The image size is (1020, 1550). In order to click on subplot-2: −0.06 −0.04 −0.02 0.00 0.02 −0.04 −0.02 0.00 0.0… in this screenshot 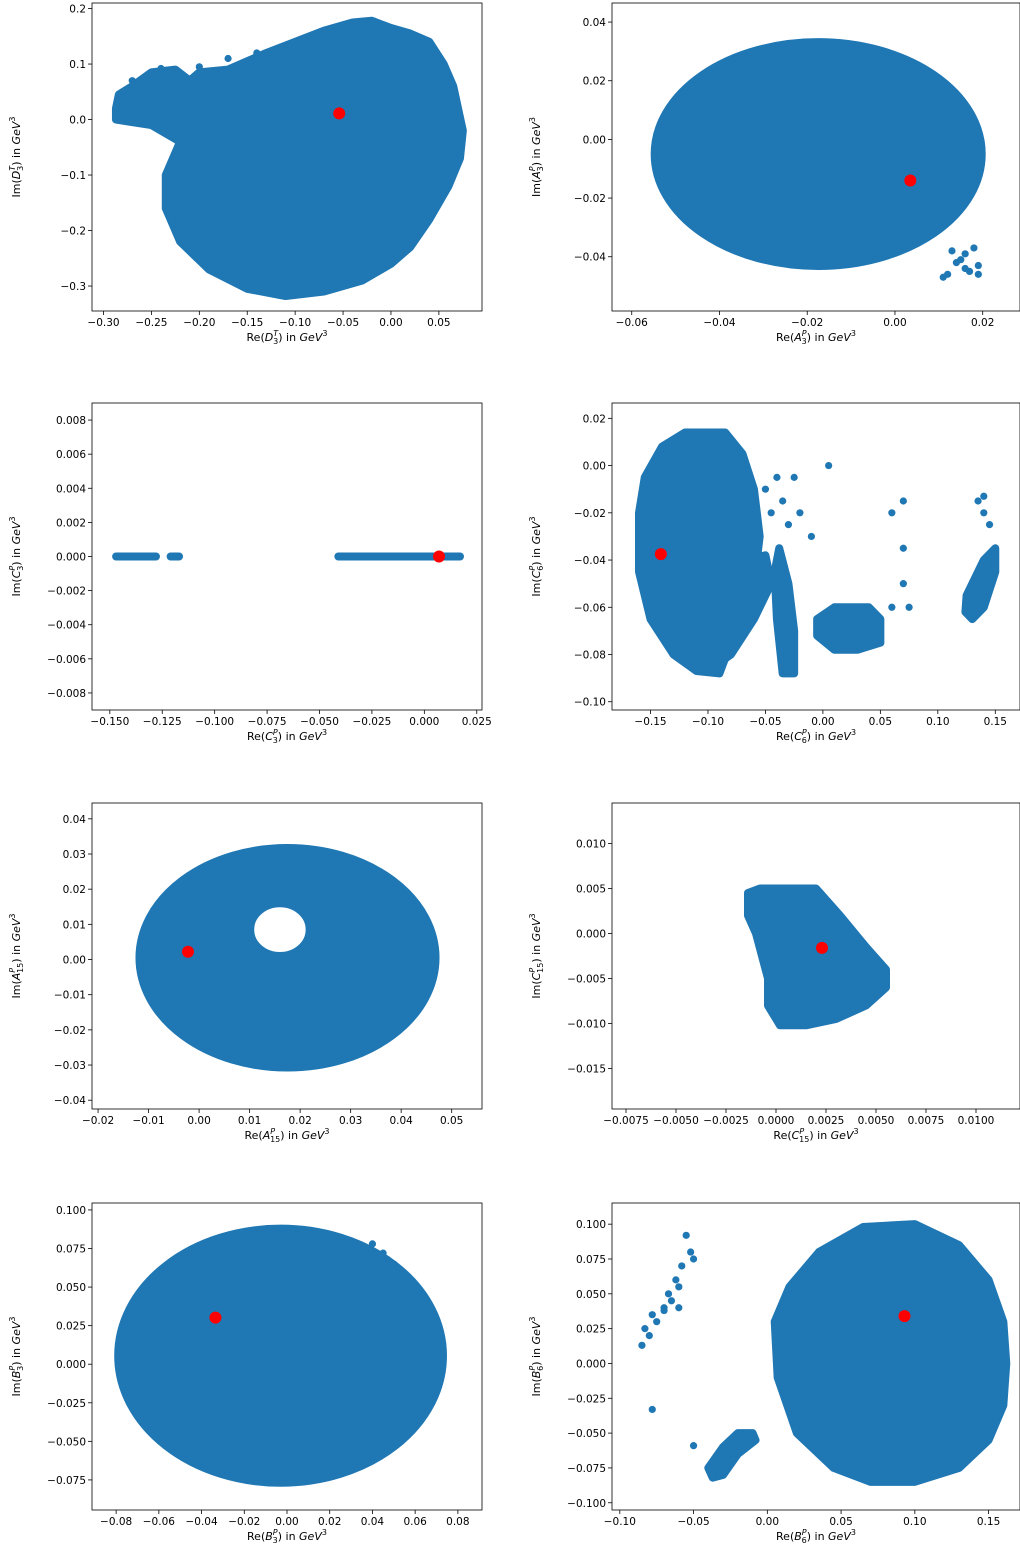, I will do `click(774, 174)`.